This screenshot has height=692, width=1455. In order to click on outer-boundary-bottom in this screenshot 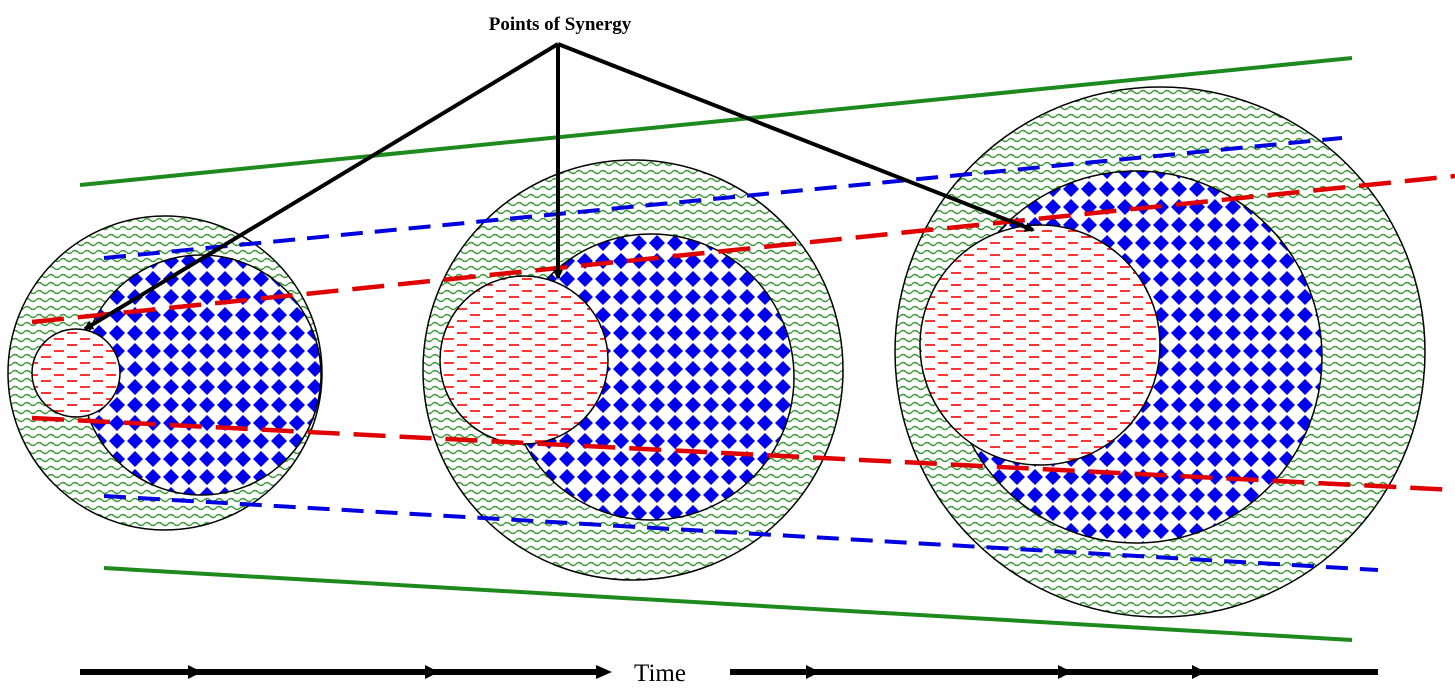, I will do `click(728, 604)`.